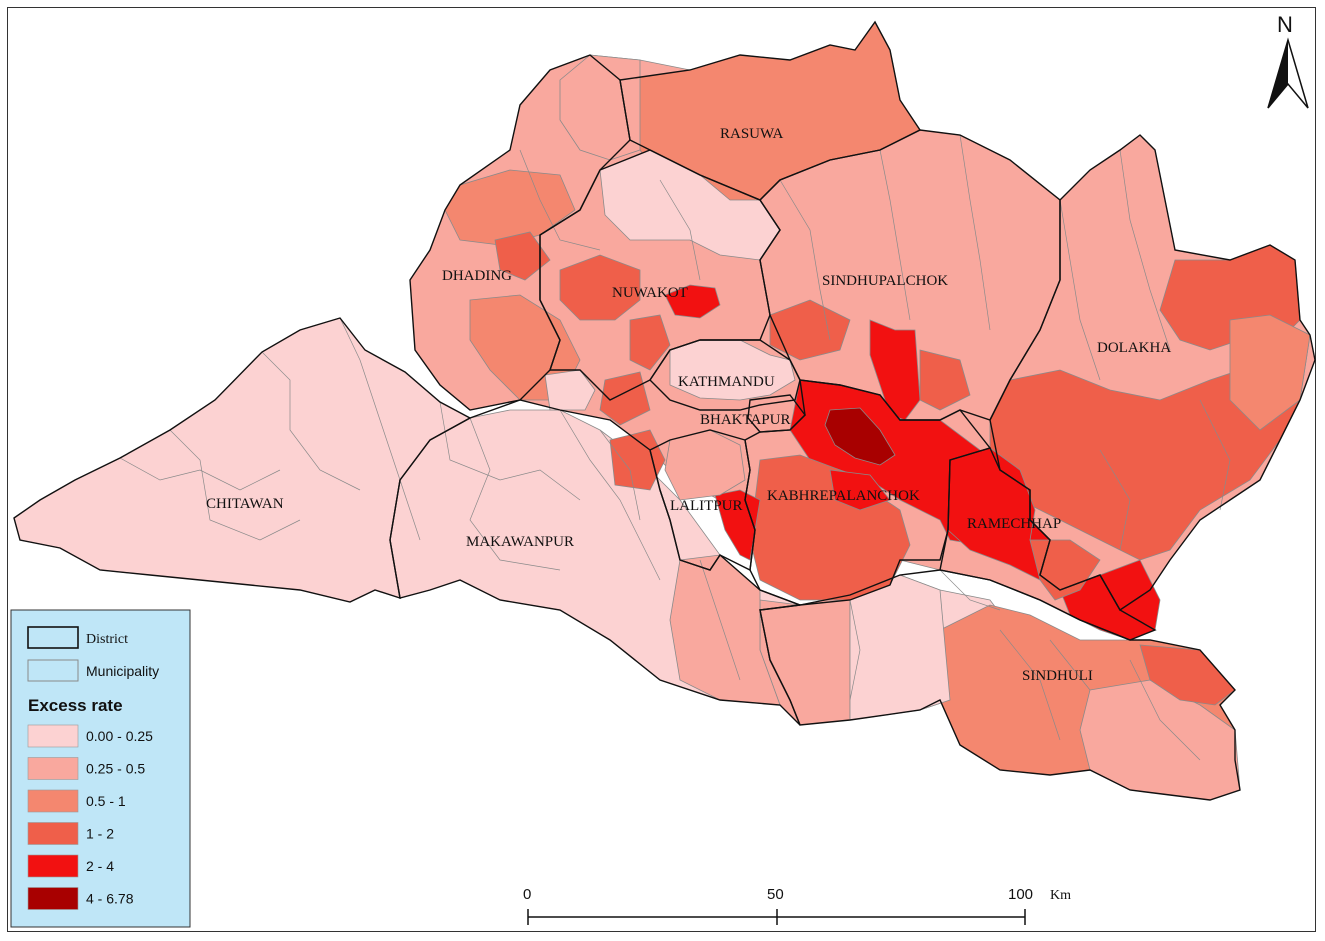  What do you see at coordinates (726, 382) in the screenshot?
I see `label-kathmandu: KATHMANDU` at bounding box center [726, 382].